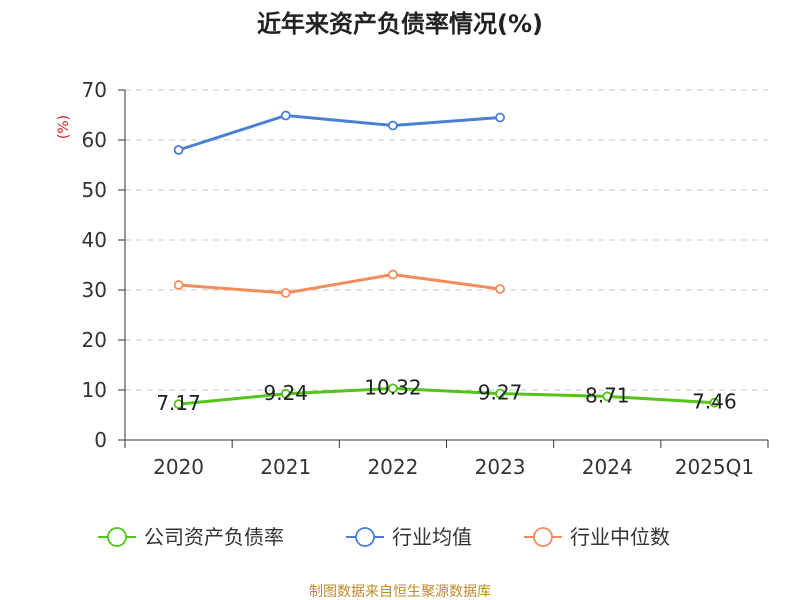  I want to click on data-label: 9.27, so click(500, 393).